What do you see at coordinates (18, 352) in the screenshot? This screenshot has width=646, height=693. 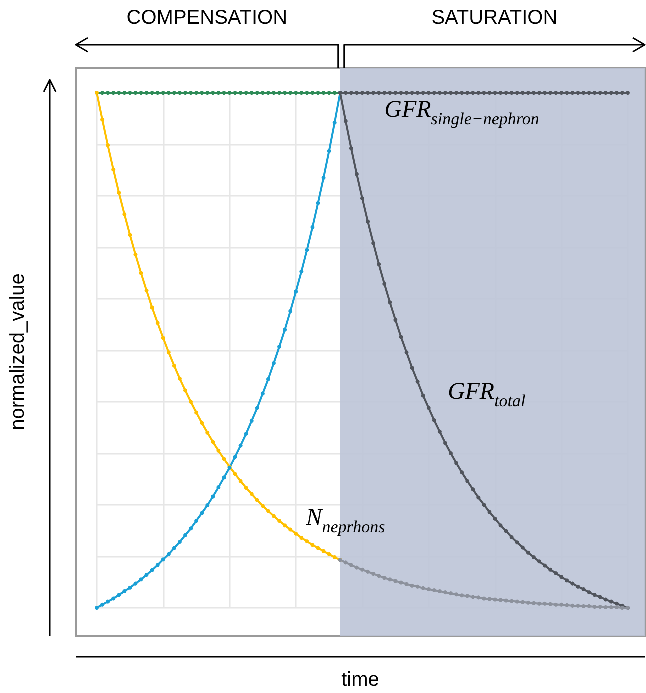 I see `y-axis-title: normalized_value` at bounding box center [18, 352].